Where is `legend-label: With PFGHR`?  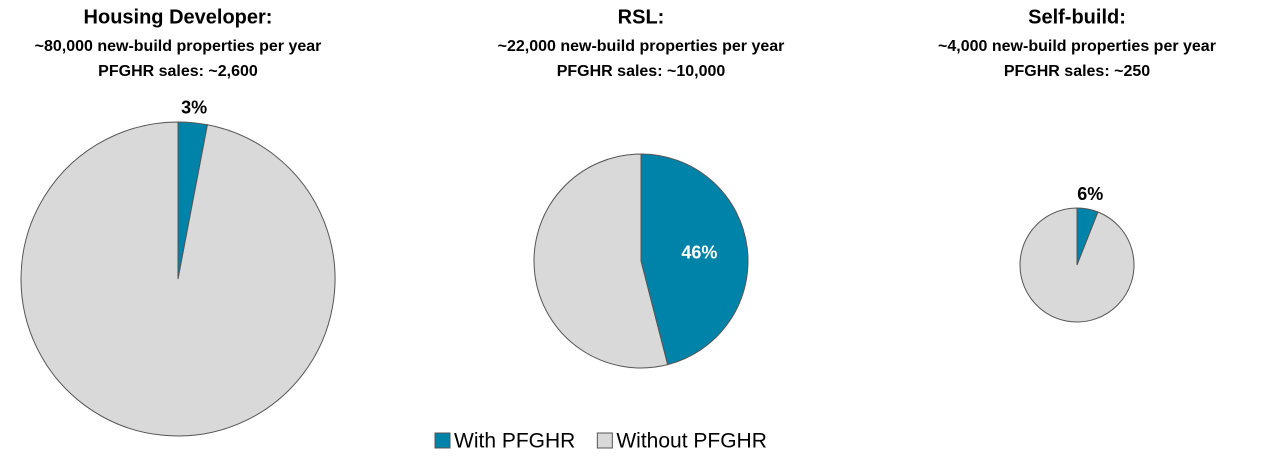 legend-label: With PFGHR is located at coordinates (514, 441).